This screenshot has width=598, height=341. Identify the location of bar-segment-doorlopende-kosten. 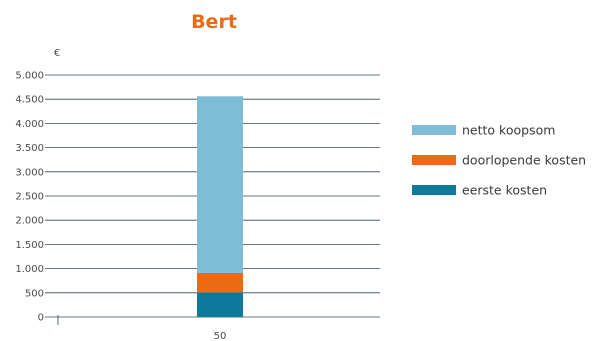
(220, 282).